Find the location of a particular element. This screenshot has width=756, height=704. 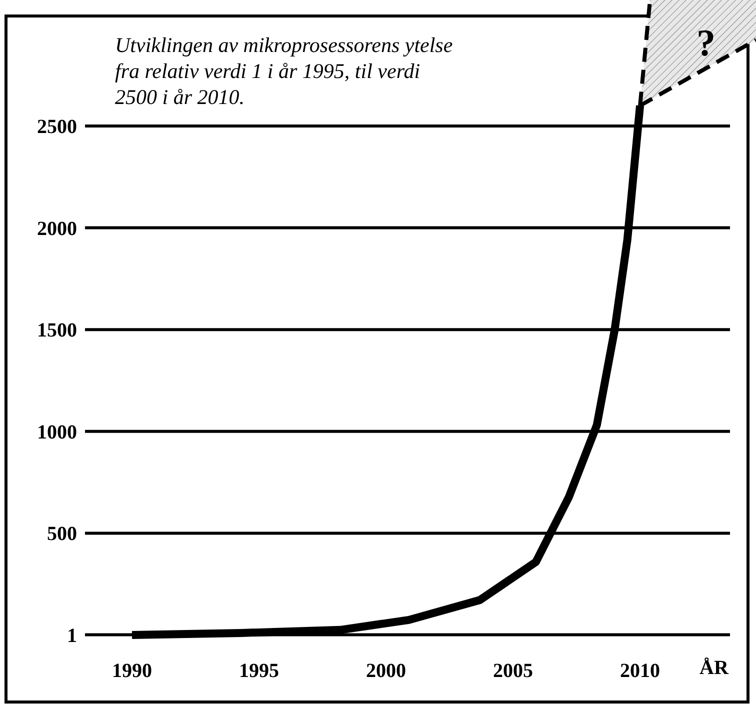

x-tick-label: 2005 is located at coordinates (513, 671).